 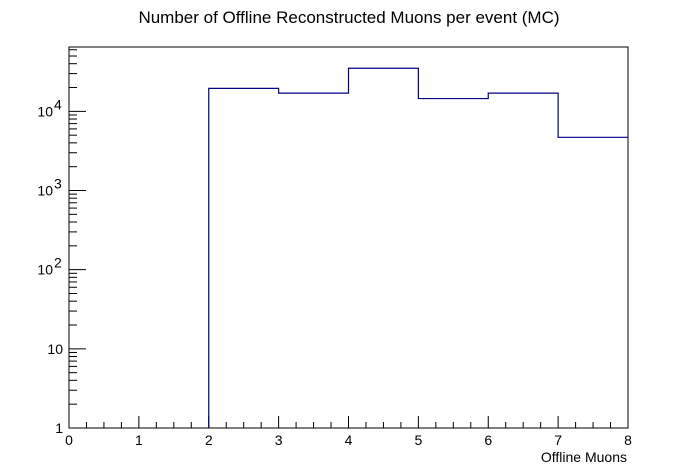 What do you see at coordinates (139, 440) in the screenshot?
I see `x-tick-label: 1` at bounding box center [139, 440].